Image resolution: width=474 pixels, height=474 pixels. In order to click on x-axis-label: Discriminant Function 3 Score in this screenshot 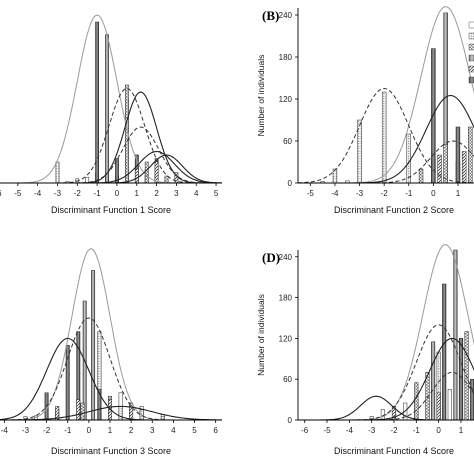, I will do `click(111, 451)`.